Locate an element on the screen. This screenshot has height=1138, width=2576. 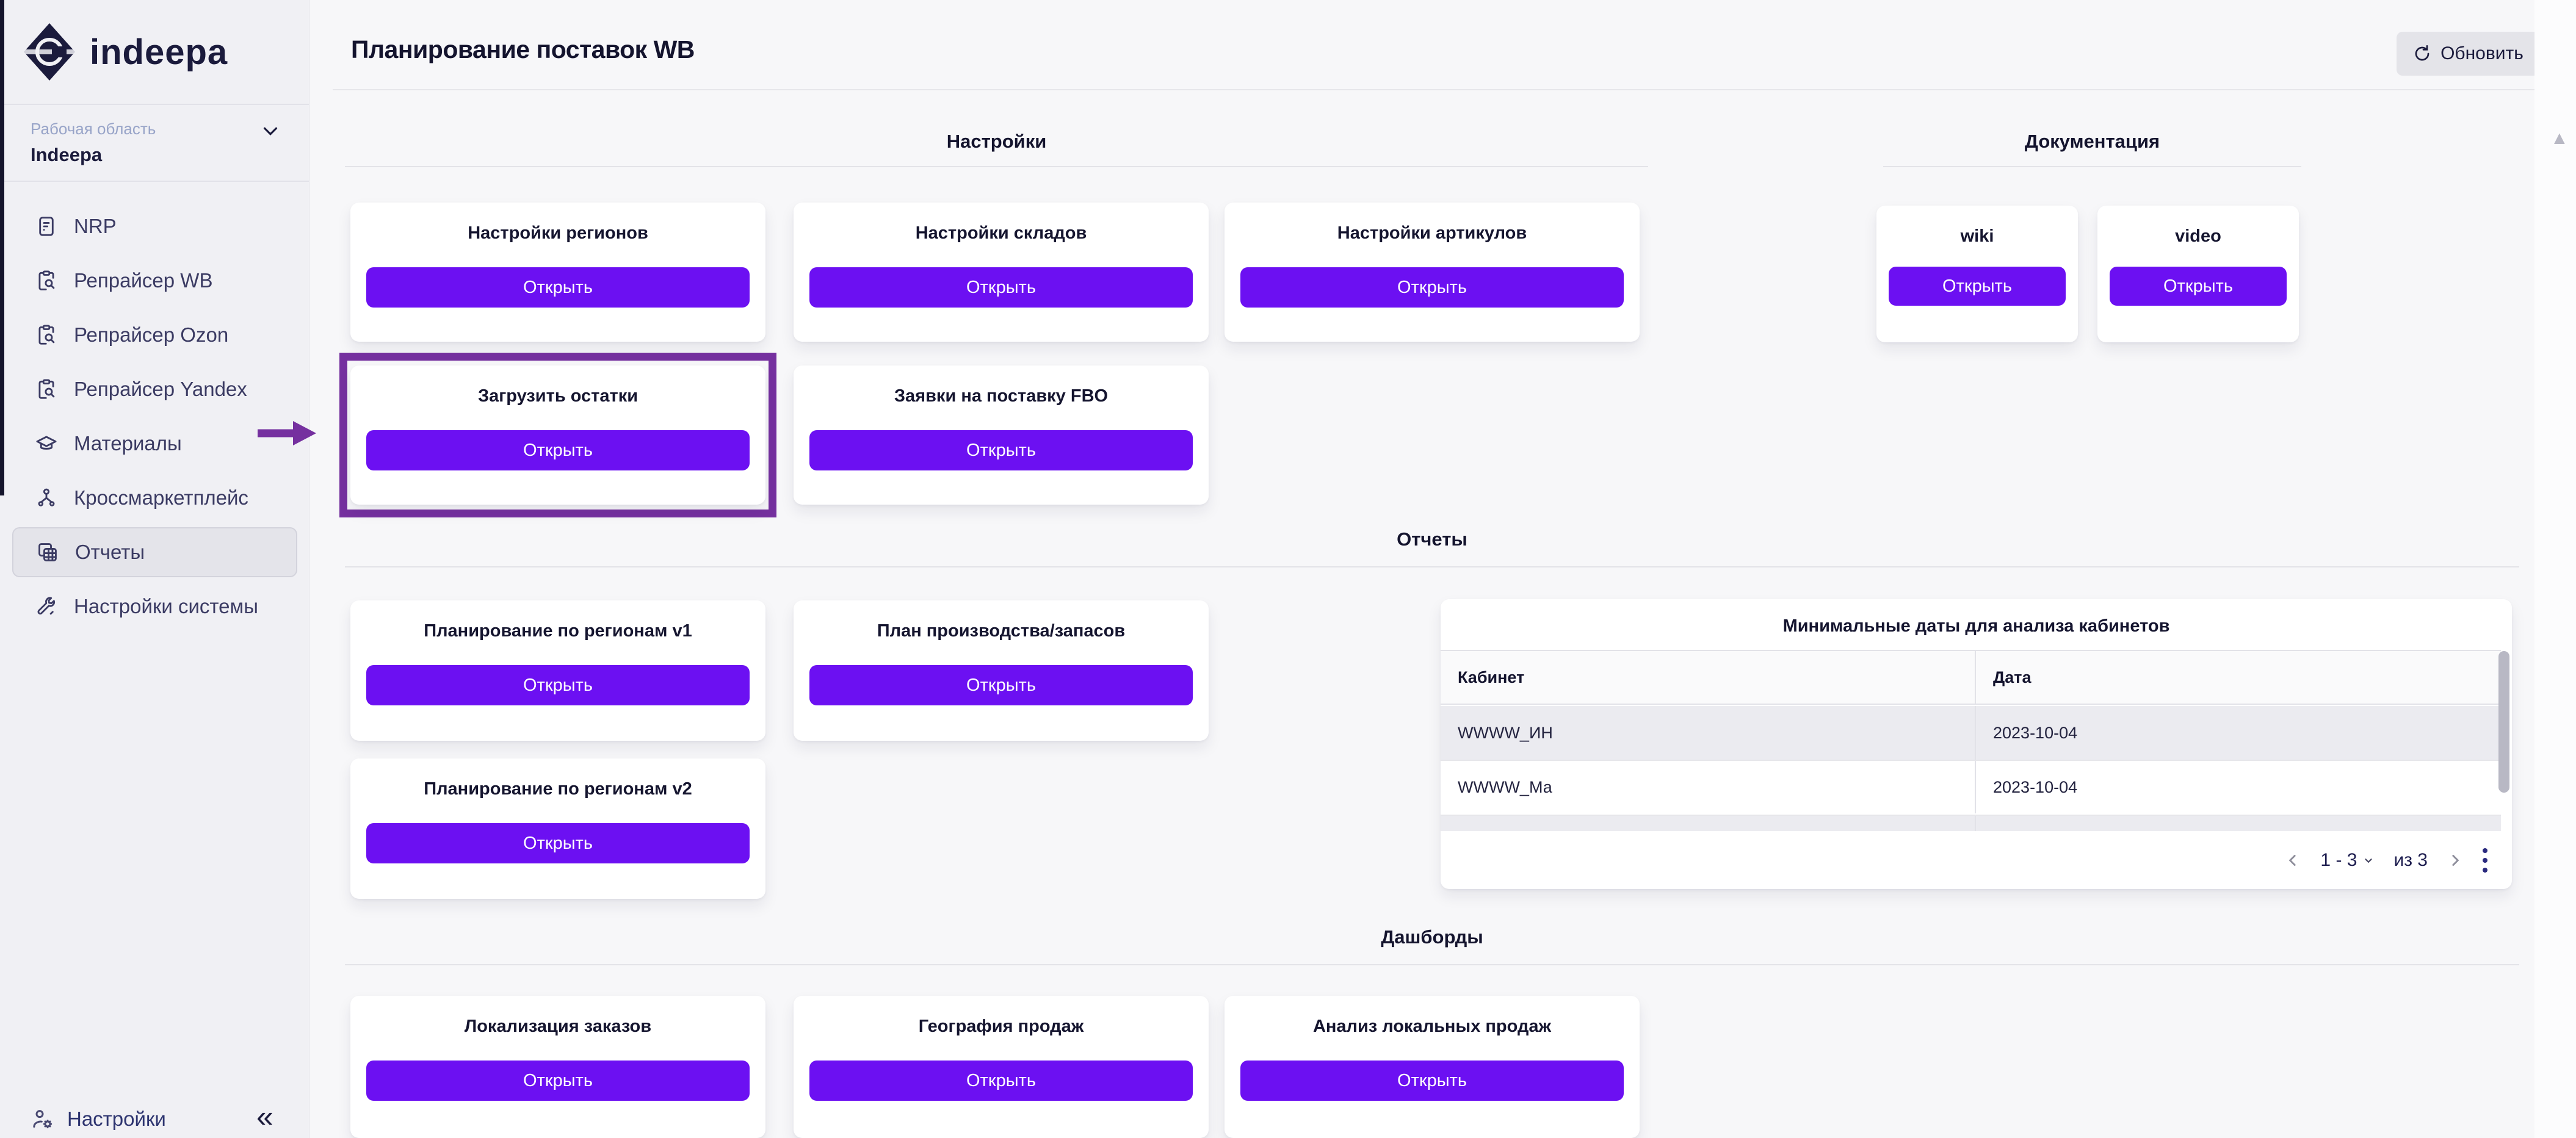
sidebar-item-label: Репрайсер WB is located at coordinates (143, 280).